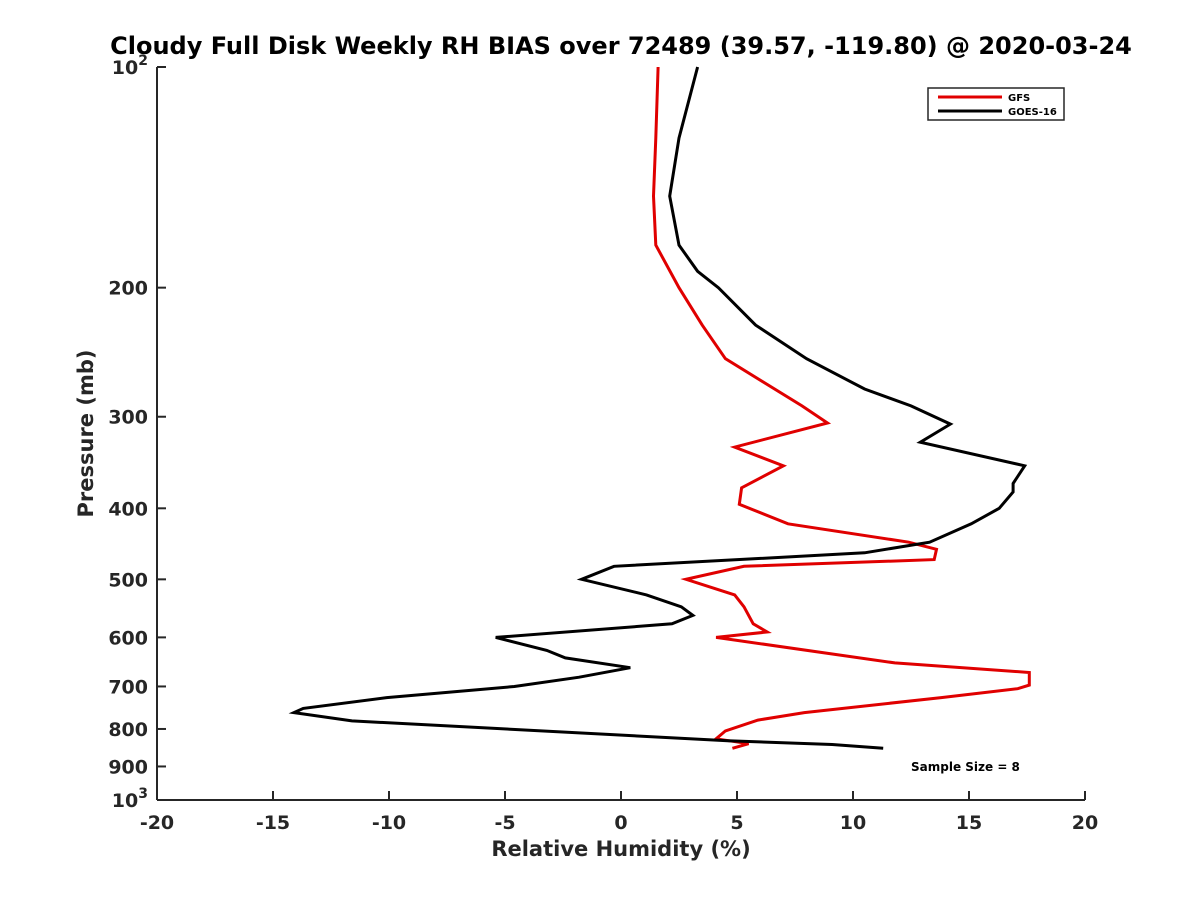 This screenshot has height=900, width=1200. What do you see at coordinates (128, 580) in the screenshot?
I see `y-tick-label: 500` at bounding box center [128, 580].